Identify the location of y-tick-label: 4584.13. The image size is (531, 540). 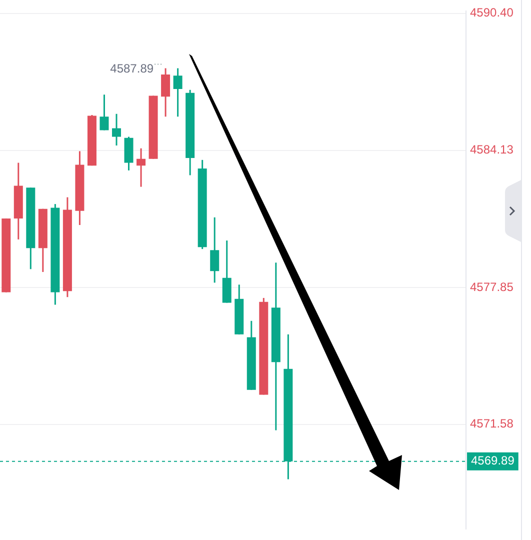
(492, 149).